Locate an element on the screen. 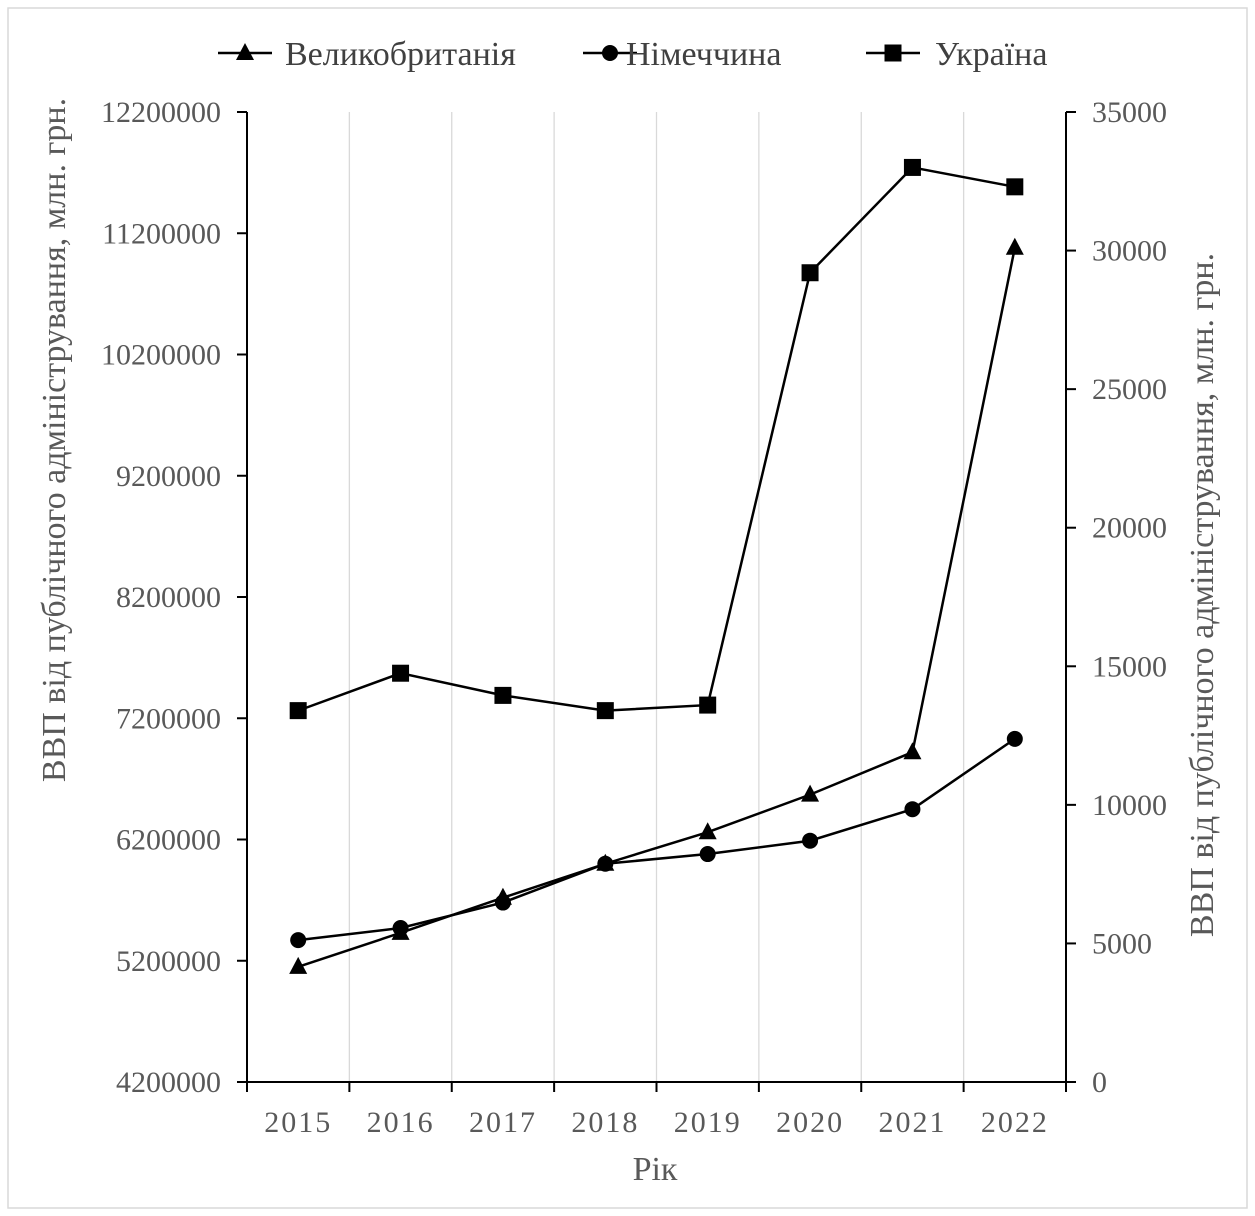  y-left-tick-label: 6200000 is located at coordinates (168, 840).